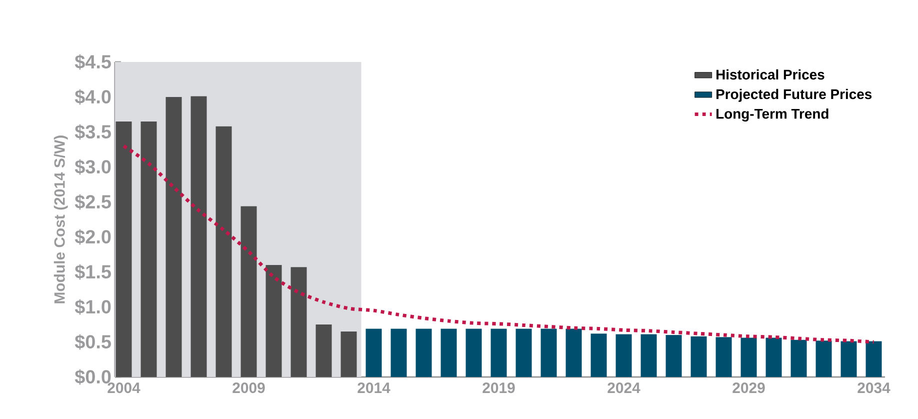 This screenshot has height=419, width=918. Describe the element at coordinates (874, 388) in the screenshot. I see `x-tick-label: 2034` at that location.